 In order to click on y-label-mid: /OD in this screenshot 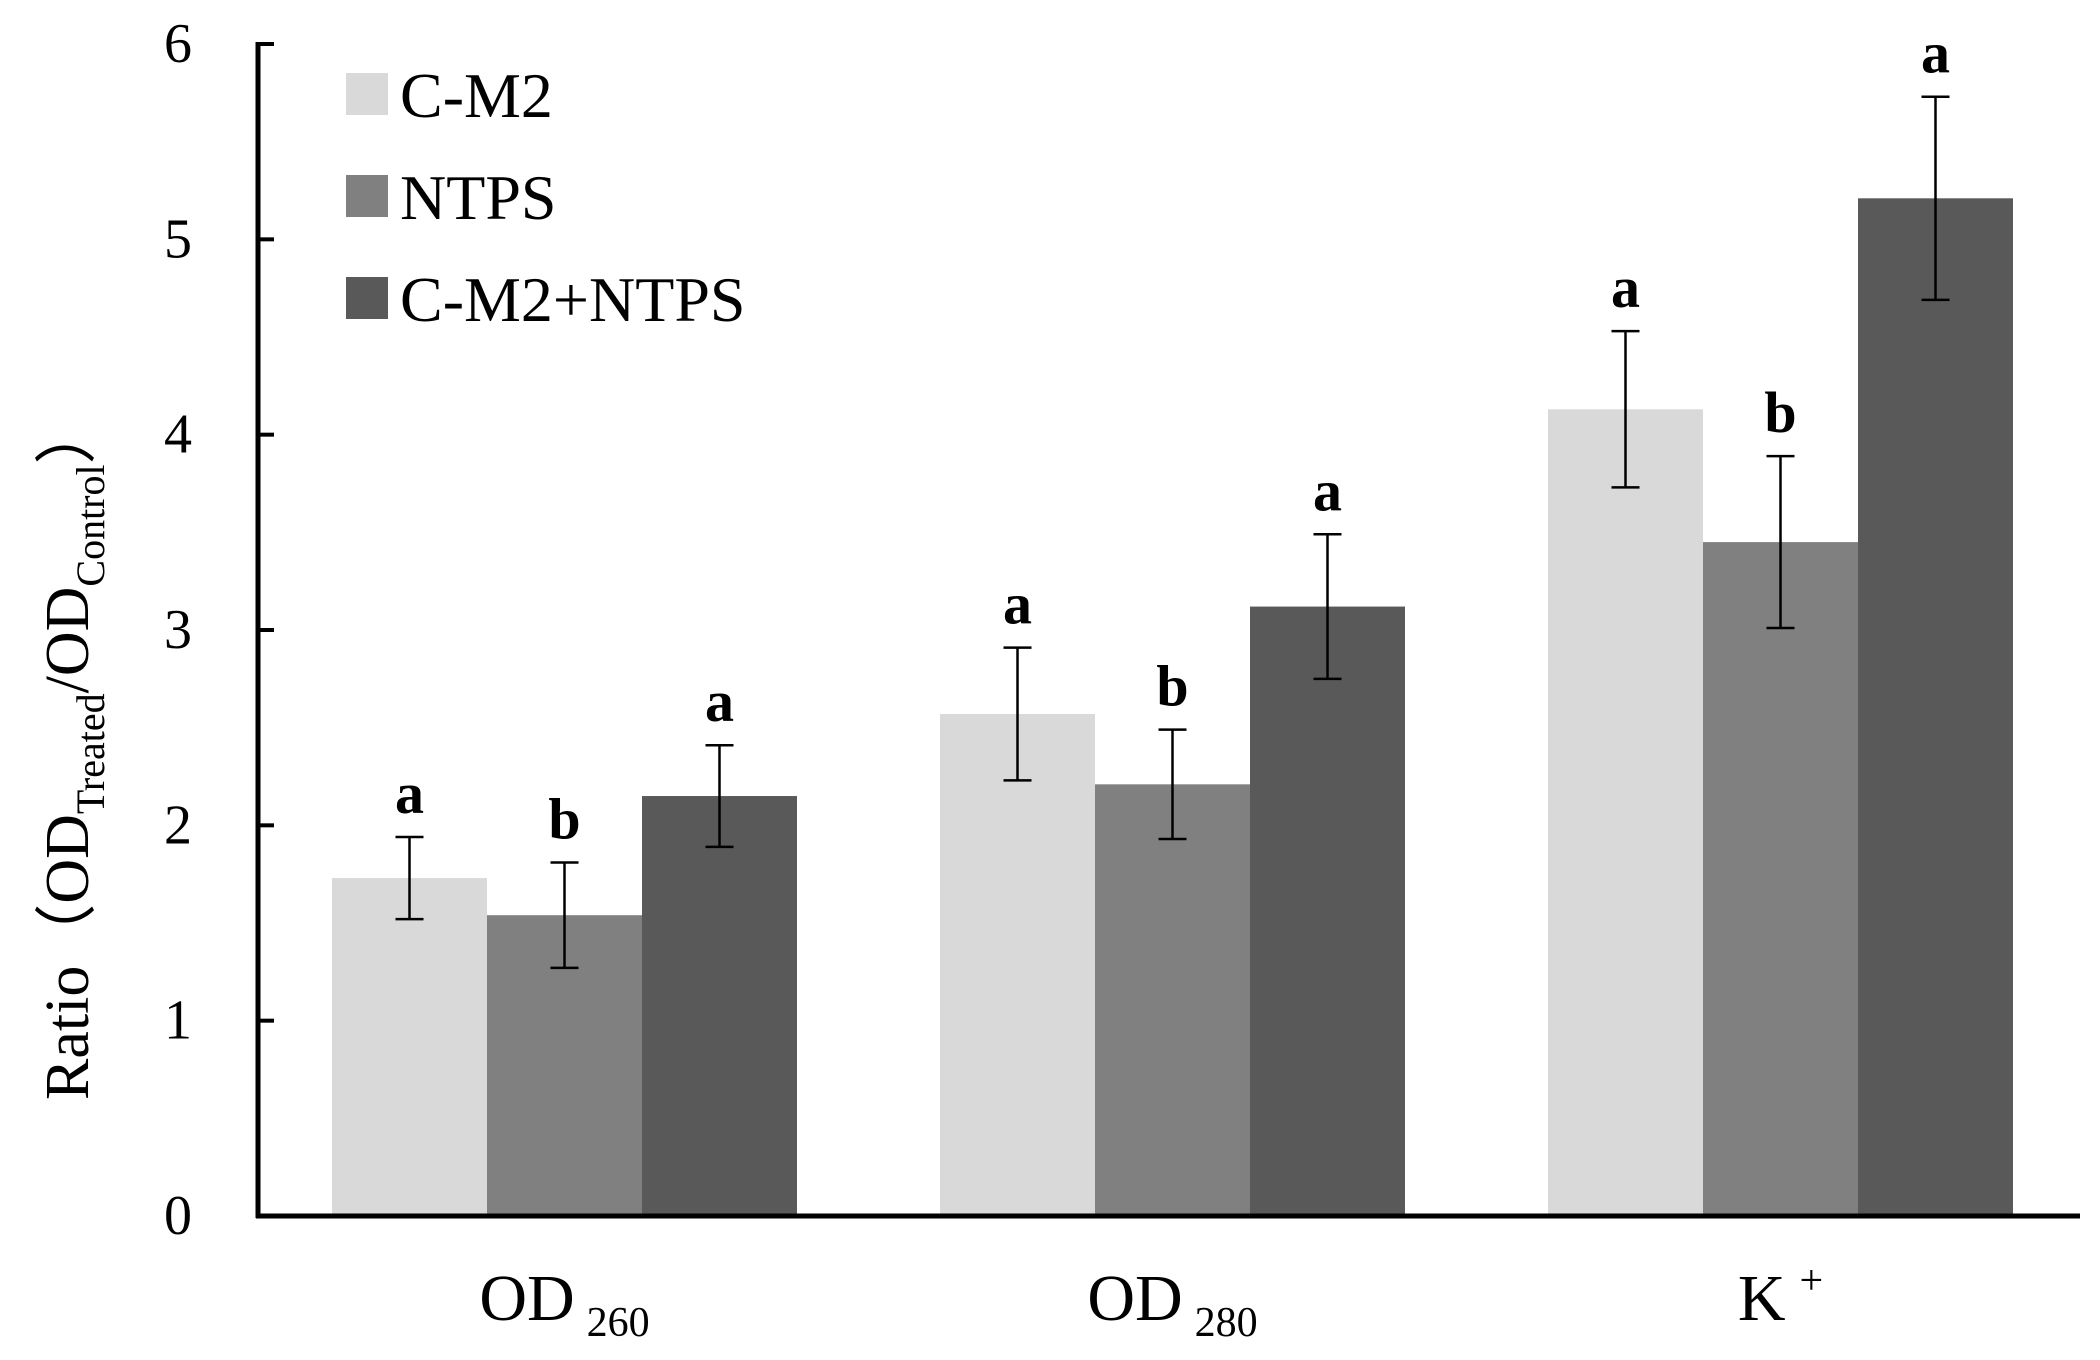, I will do `click(68, 640)`.